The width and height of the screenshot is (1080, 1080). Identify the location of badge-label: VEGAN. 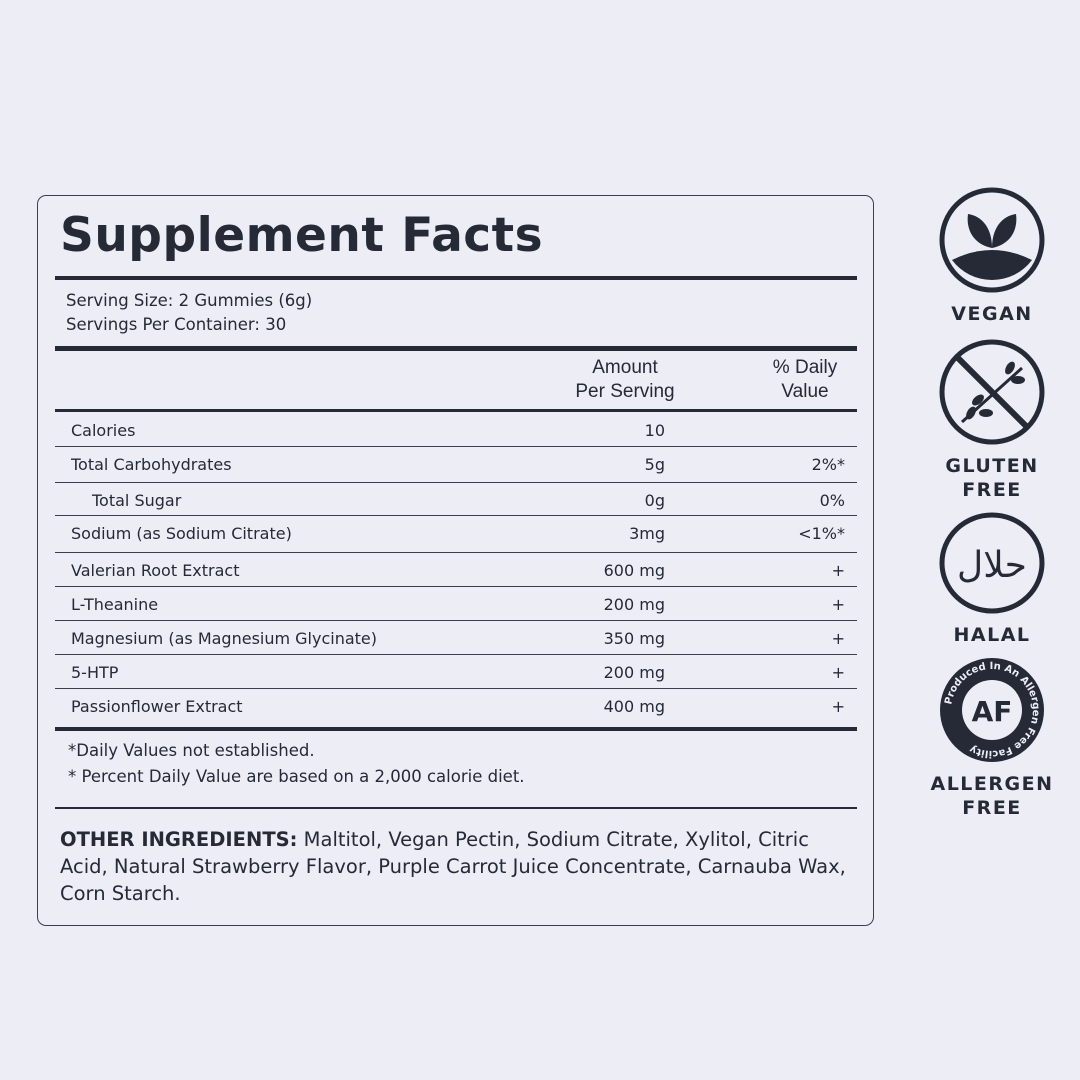
(992, 314).